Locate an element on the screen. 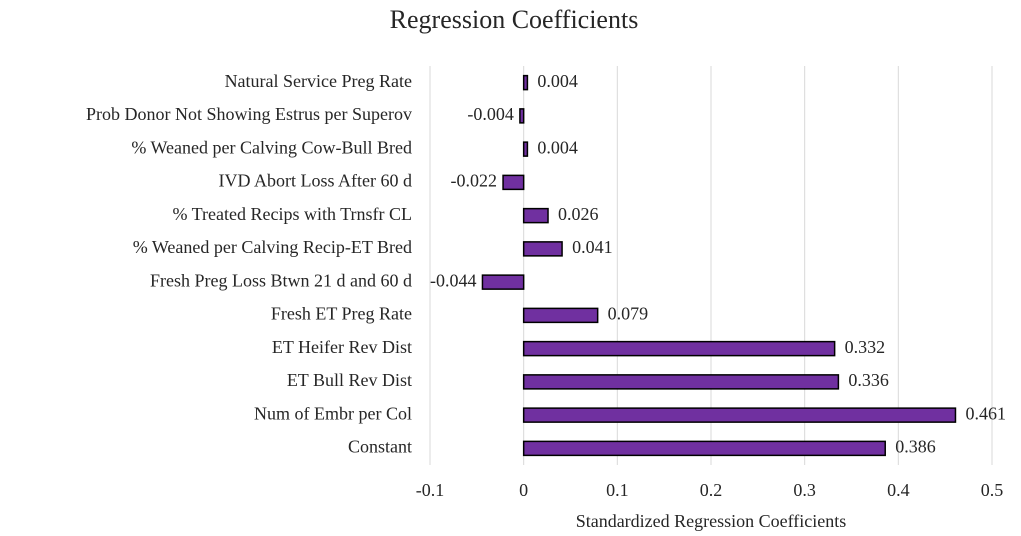 Image resolution: width=1021 pixels, height=536 pixels. y-tick-label: Fresh ET Preg Rate is located at coordinates (341, 314).